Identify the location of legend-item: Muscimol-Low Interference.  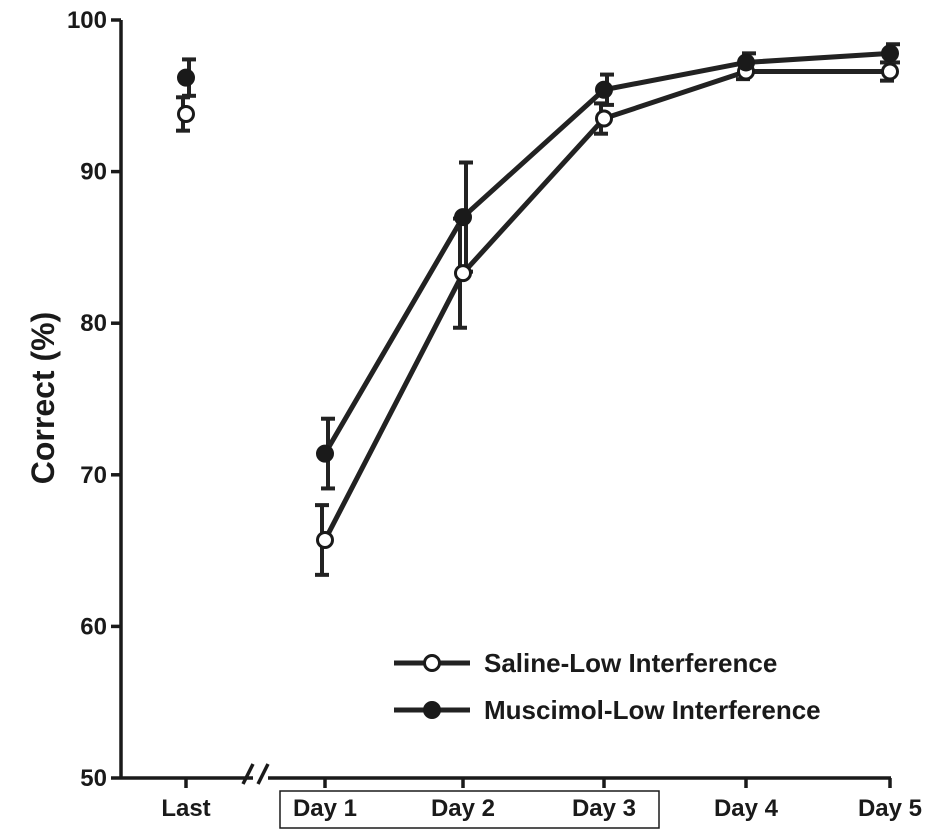
(607, 710).